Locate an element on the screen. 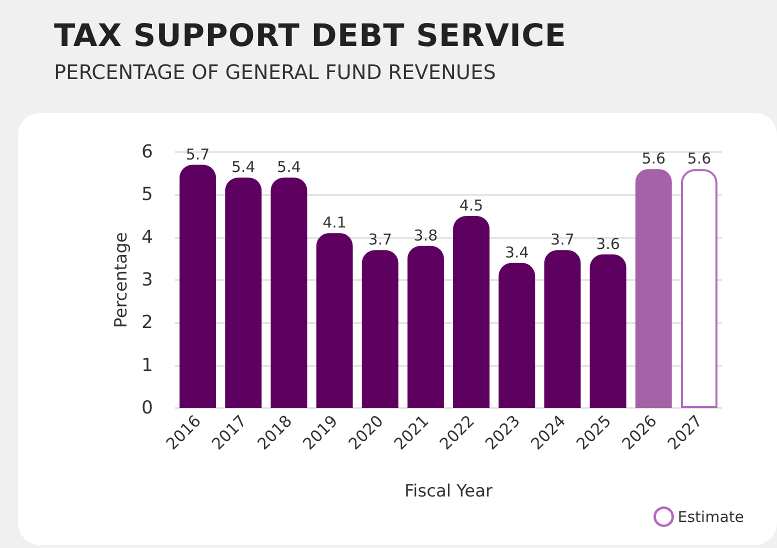  data-label: 5.7 is located at coordinates (198, 154).